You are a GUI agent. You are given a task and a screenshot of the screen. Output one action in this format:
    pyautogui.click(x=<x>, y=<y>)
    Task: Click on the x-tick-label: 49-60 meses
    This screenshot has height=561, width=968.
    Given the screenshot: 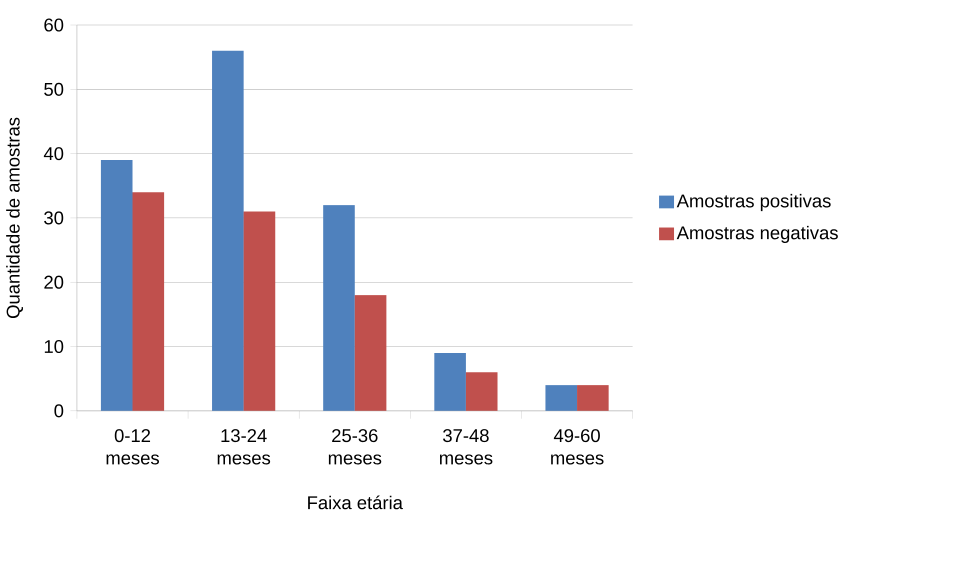 What is the action you would take?
    pyautogui.click(x=577, y=447)
    